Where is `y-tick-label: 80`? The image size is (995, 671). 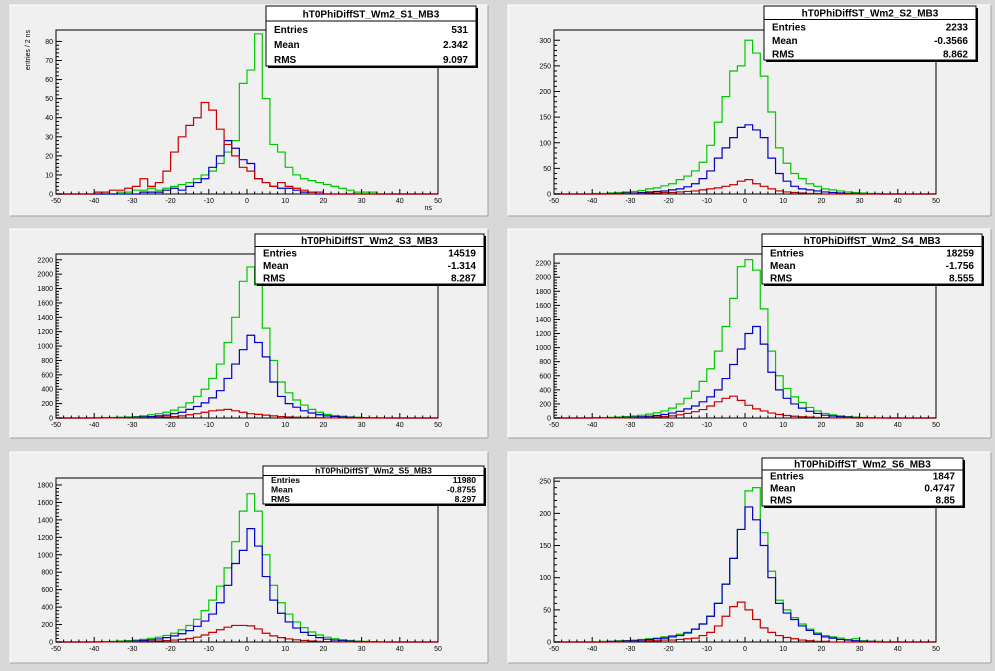
y-tick-label: 80 is located at coordinates (49, 42).